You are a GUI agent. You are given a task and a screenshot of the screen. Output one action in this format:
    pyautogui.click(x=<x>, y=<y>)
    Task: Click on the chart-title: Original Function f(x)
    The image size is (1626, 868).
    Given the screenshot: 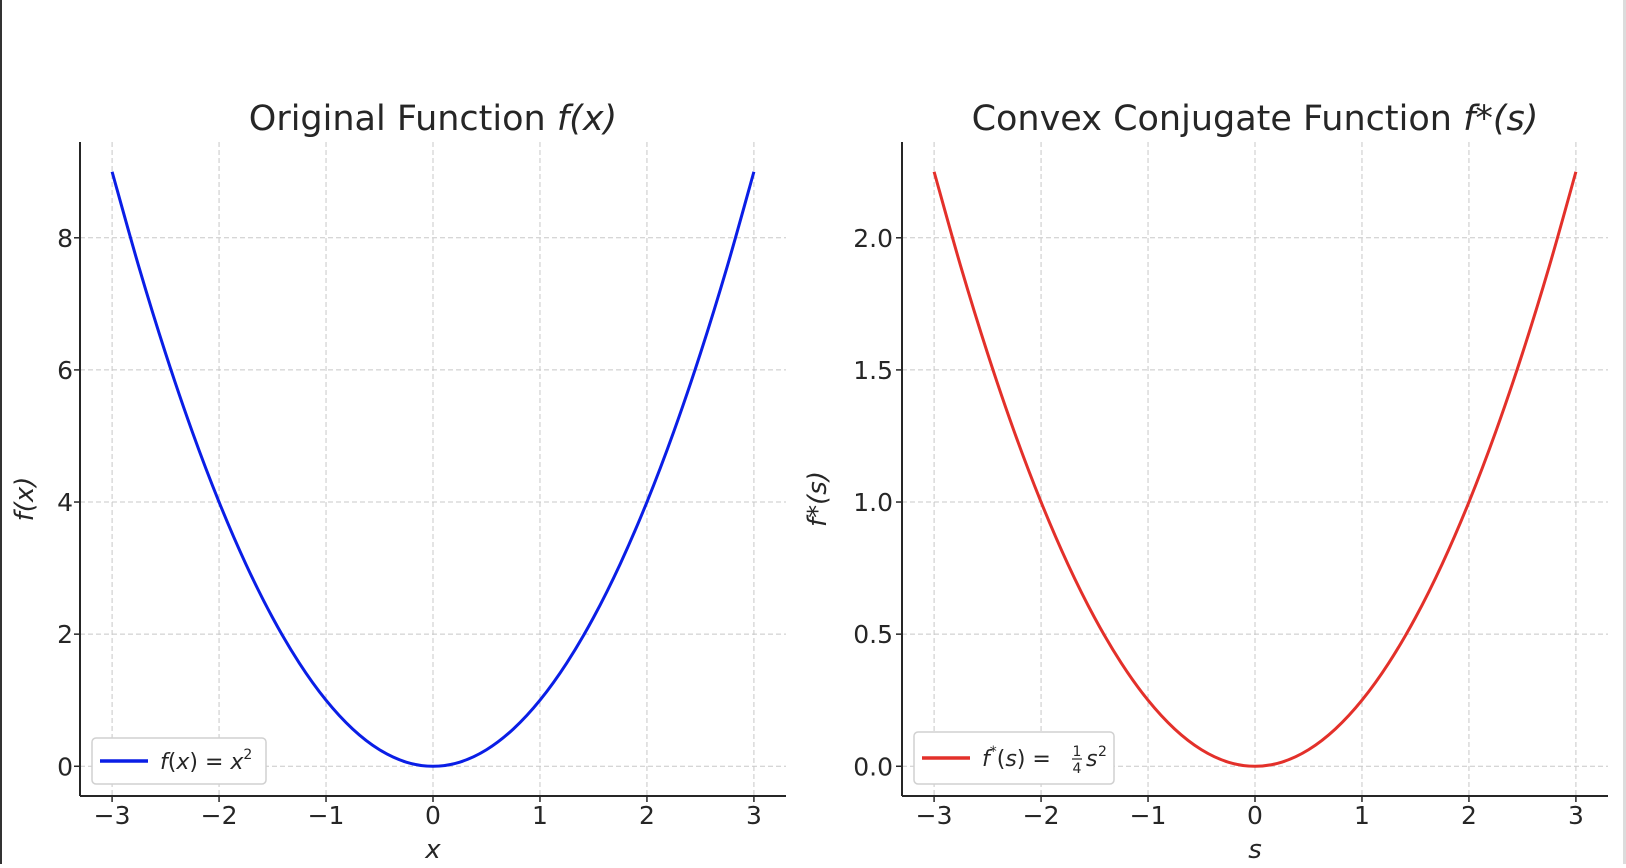 What is the action you would take?
    pyautogui.click(x=433, y=119)
    